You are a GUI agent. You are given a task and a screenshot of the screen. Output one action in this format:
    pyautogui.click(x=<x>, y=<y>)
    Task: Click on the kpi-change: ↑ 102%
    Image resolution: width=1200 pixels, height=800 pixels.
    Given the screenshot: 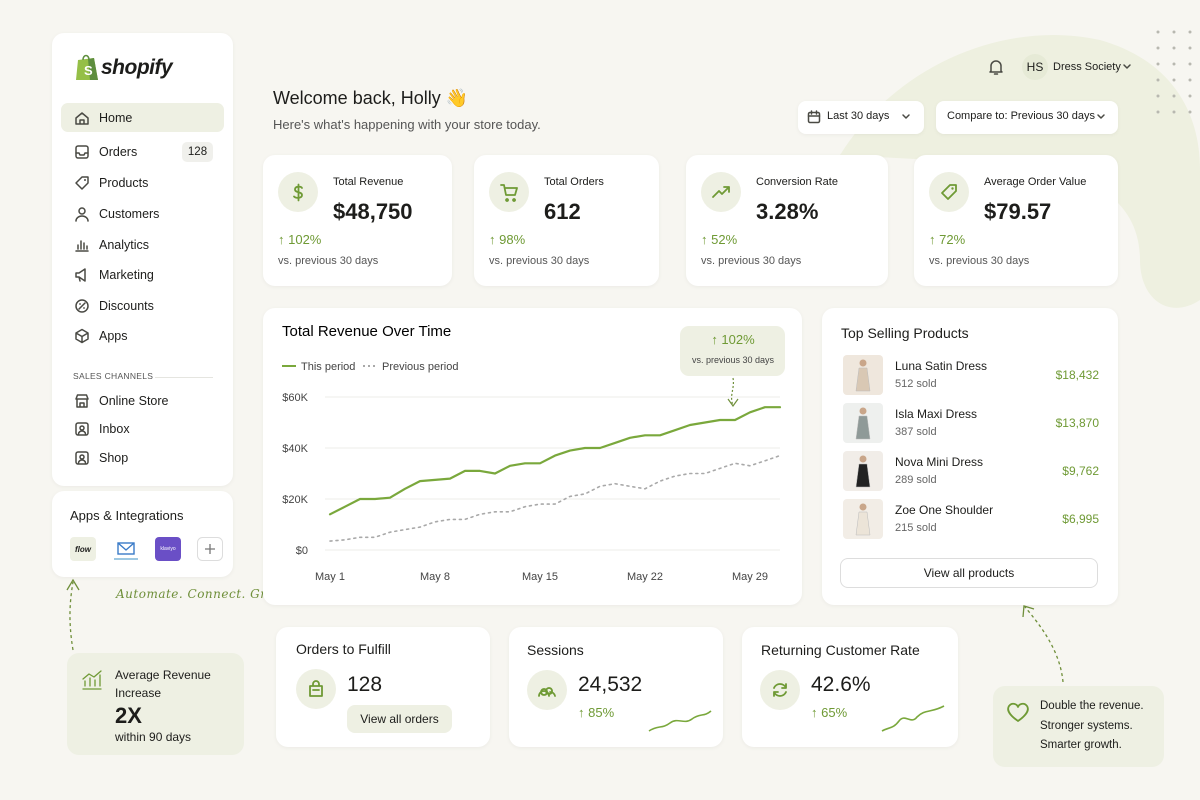 What is the action you would take?
    pyautogui.click(x=300, y=239)
    